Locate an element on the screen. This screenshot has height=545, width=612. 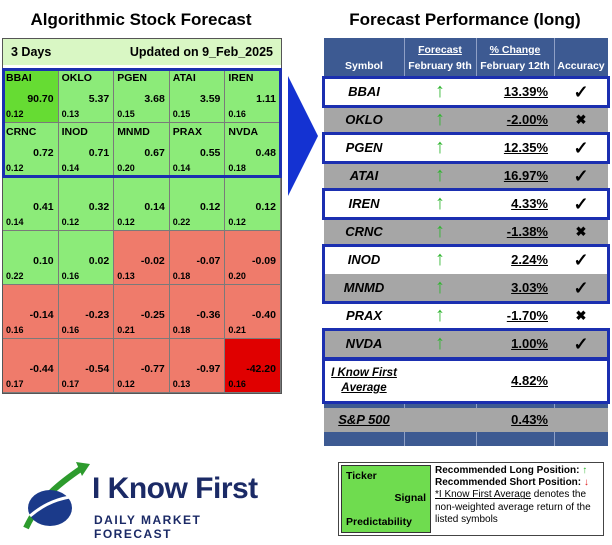
heatmap-cell: -0.25 0.21 is located at coordinates (142, 312).